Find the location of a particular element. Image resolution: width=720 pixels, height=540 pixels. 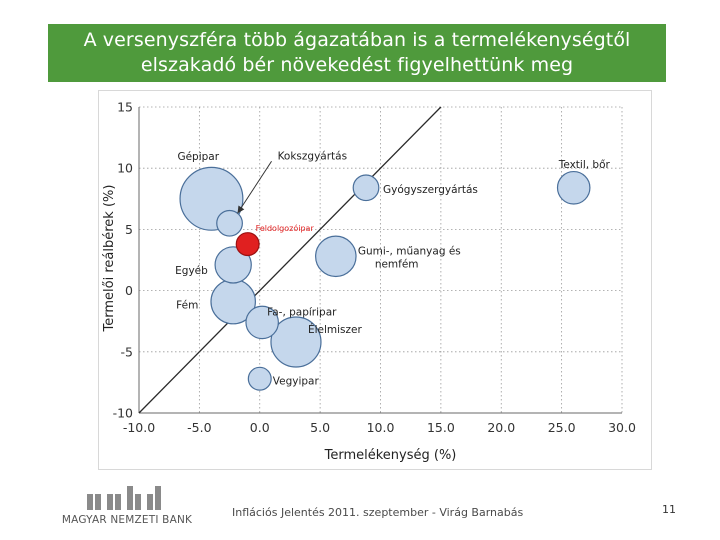

page-number: 11 is located at coordinates (669, 509).